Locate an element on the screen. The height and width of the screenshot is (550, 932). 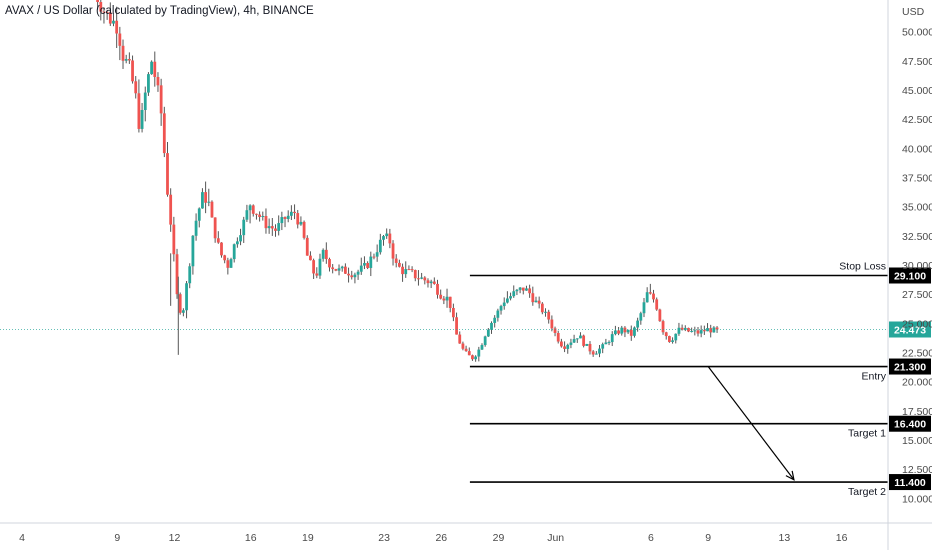
time-axis: 4 9 12 16 19 23 26 29 Jun 6 9 13 16 is located at coordinates (466, 533).